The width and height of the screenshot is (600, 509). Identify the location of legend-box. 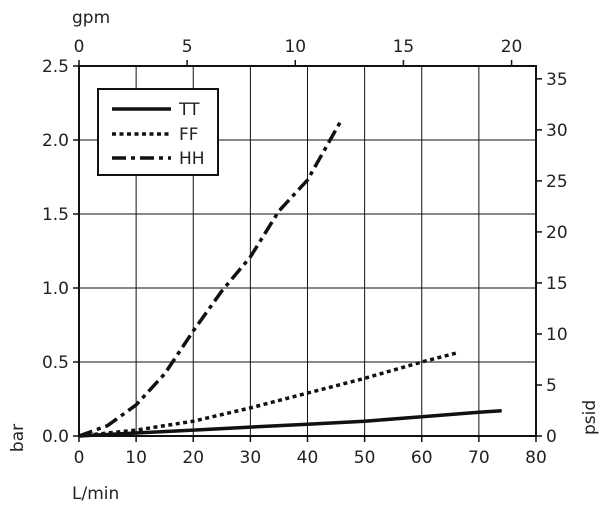
(158, 132).